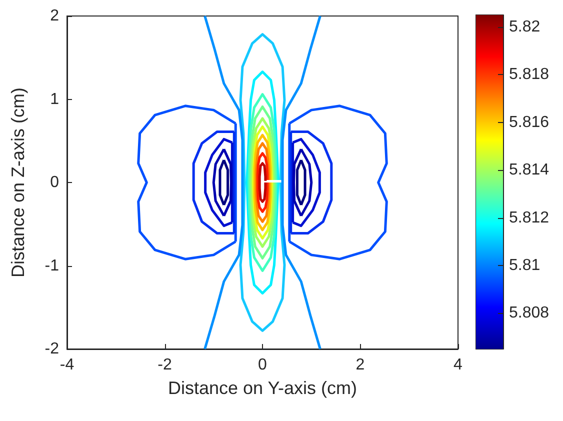 This screenshot has width=563, height=421. Describe the element at coordinates (263, 388) in the screenshot. I see `x-axis-title: Distance on Y-axis (cm)` at that location.